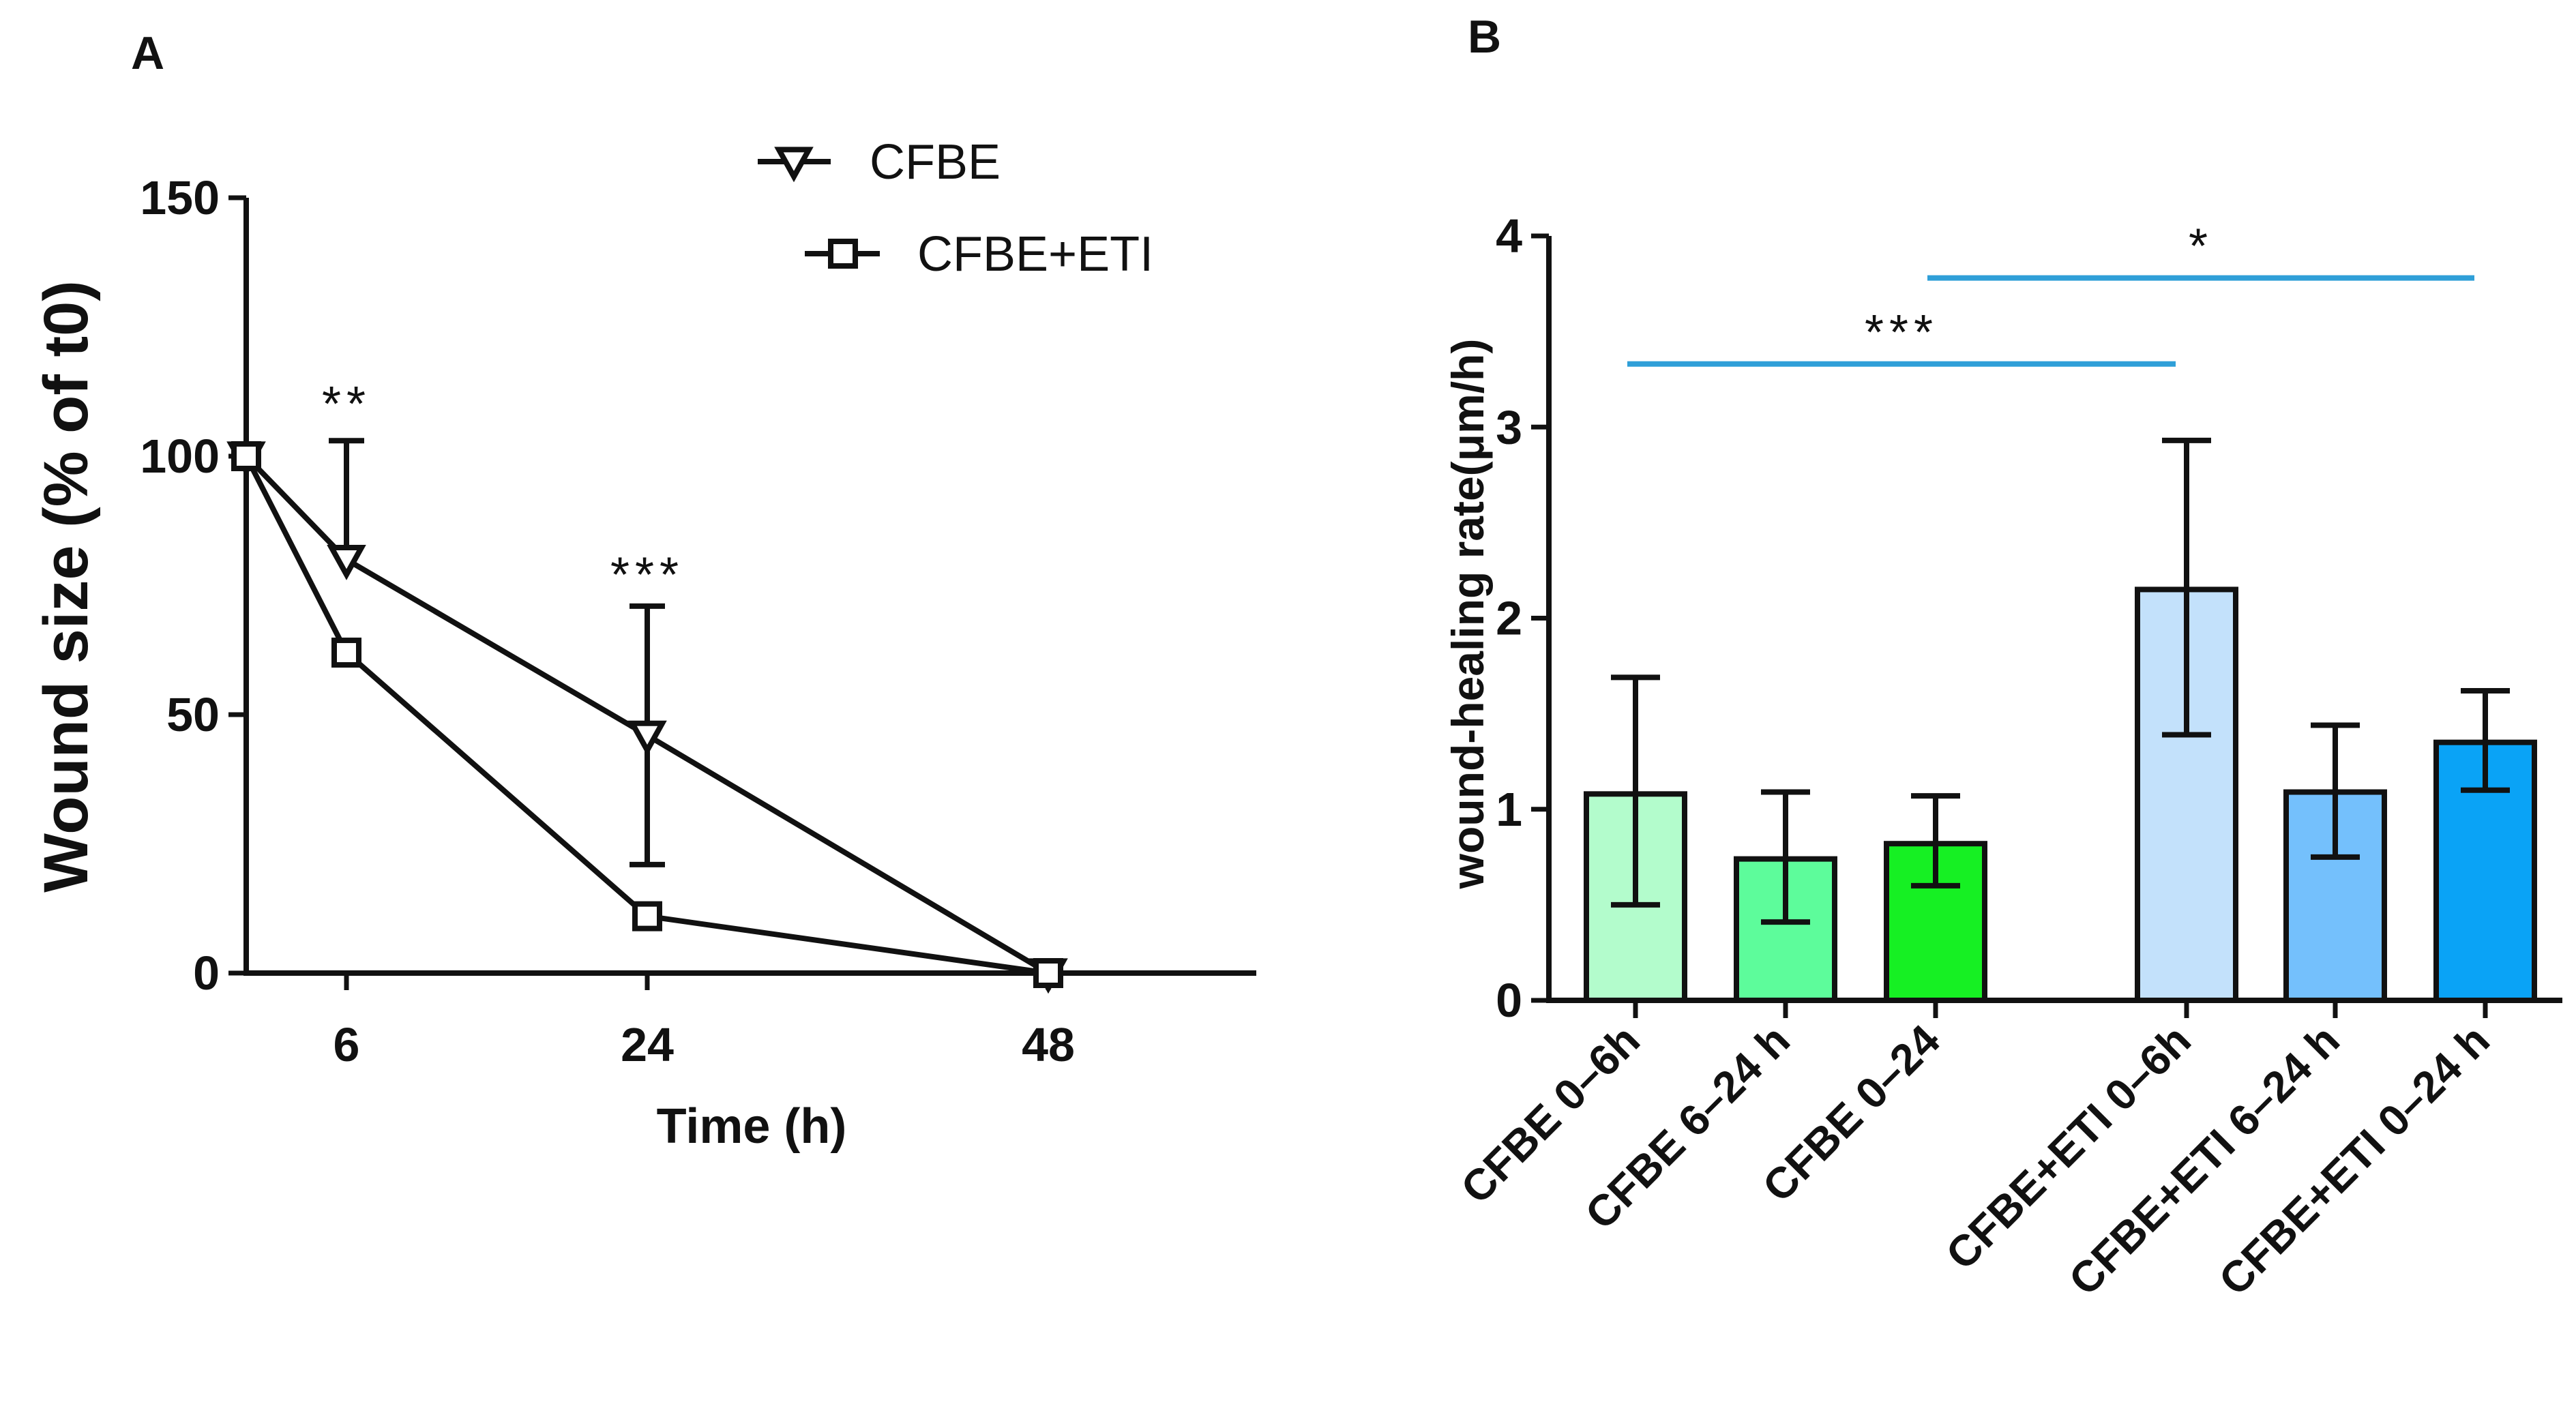 The height and width of the screenshot is (1417, 2576). What do you see at coordinates (180, 456) in the screenshot?
I see `y-tick-label: 100` at bounding box center [180, 456].